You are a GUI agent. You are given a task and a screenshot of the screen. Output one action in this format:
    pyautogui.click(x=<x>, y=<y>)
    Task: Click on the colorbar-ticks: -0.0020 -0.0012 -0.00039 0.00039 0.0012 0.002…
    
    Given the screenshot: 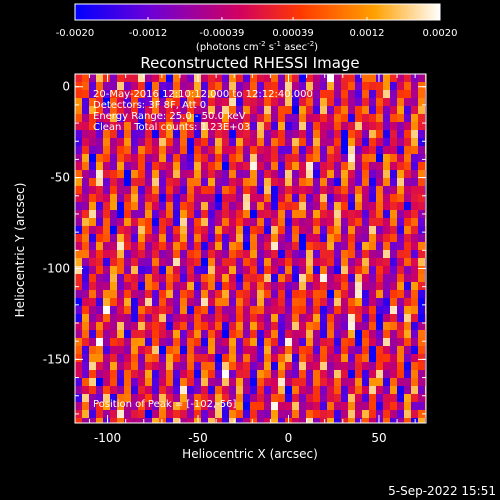 What is the action you would take?
    pyautogui.click(x=257, y=28)
    